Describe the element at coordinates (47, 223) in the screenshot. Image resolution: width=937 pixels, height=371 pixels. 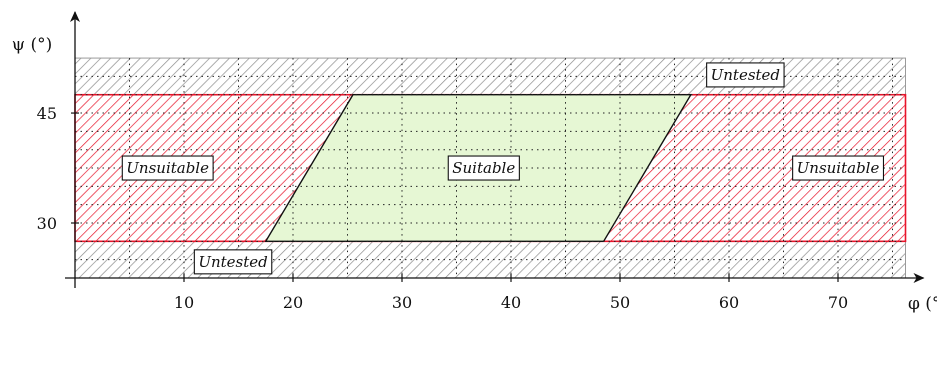
I see `y-tick-label: 30` at that location.